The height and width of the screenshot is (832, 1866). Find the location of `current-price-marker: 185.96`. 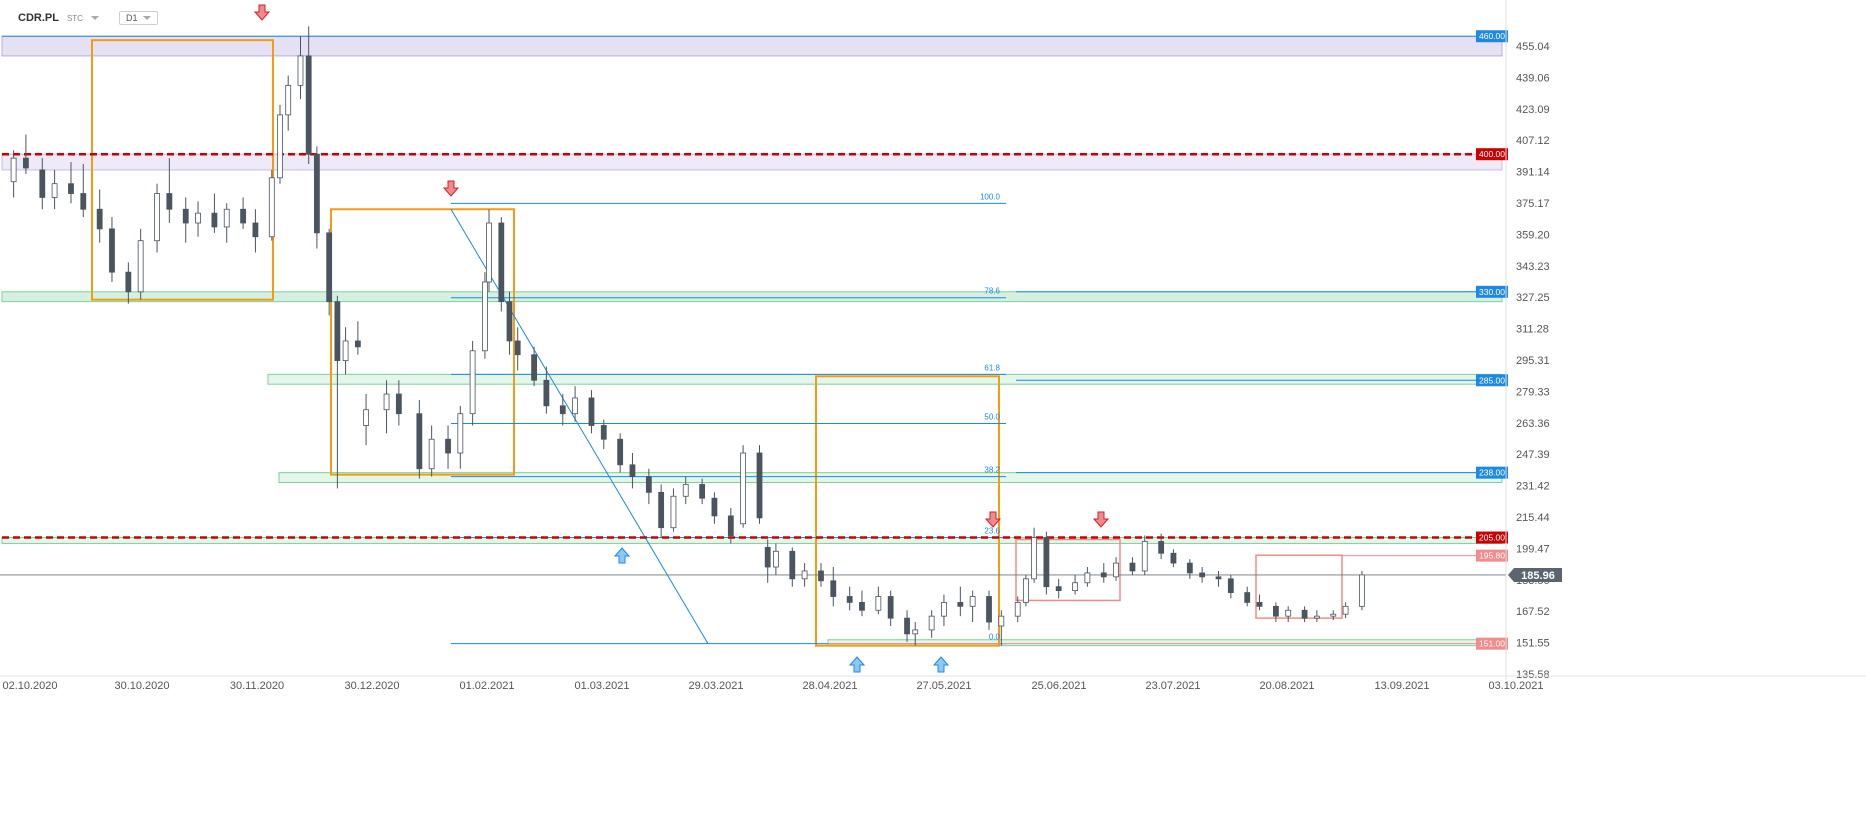

current-price-marker: 185.96 is located at coordinates (1535, 574).